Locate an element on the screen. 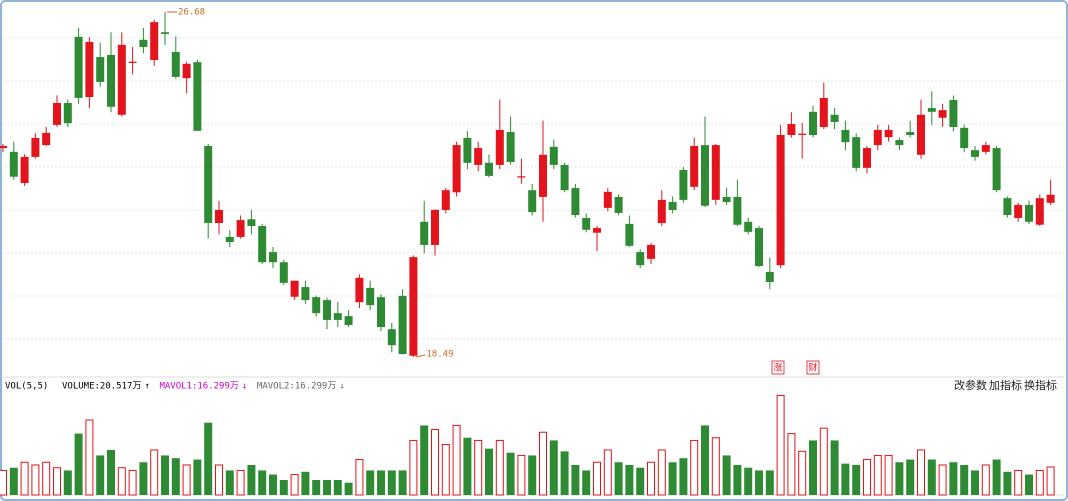  high-annotation: 26.68 is located at coordinates (191, 13).